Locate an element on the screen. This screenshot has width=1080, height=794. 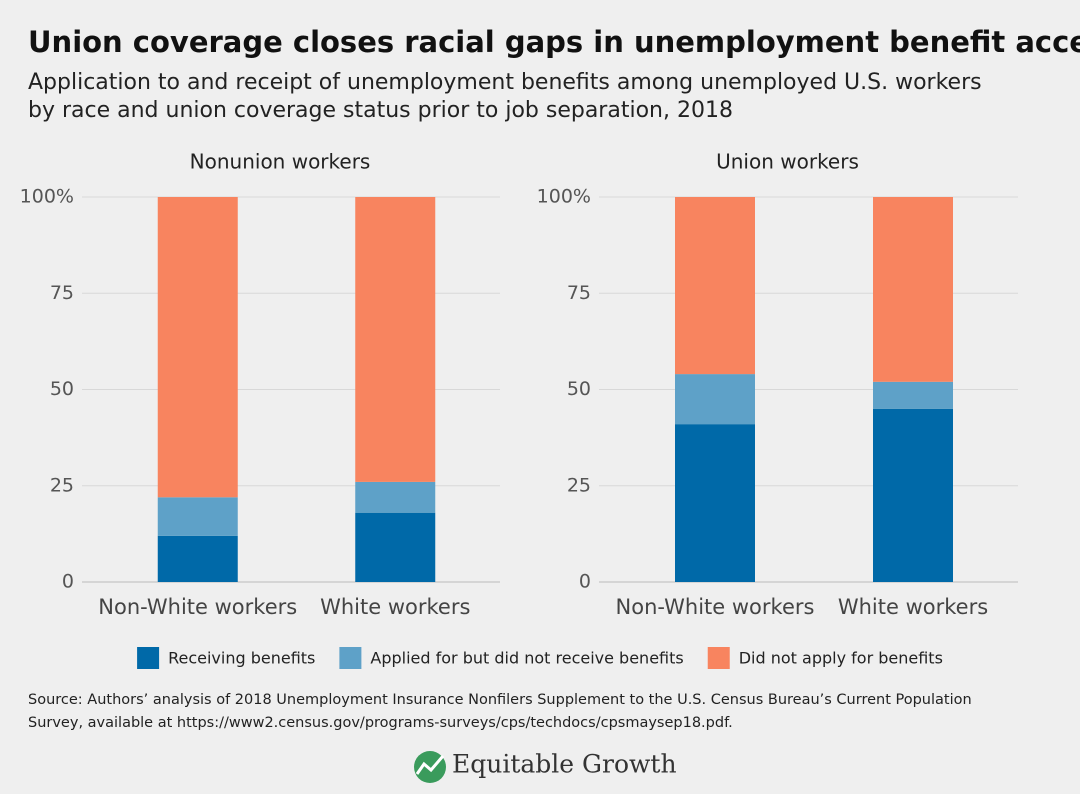
logo-icon is located at coordinates (430, 767).